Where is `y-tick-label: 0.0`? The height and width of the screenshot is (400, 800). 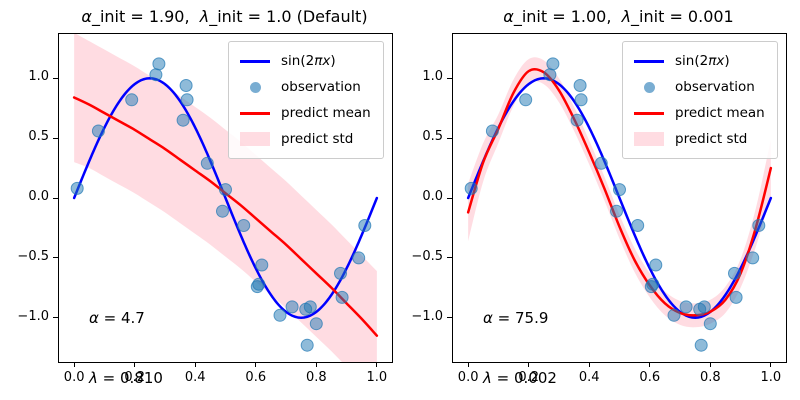 y-tick-label: 0.0 is located at coordinates (432, 196).